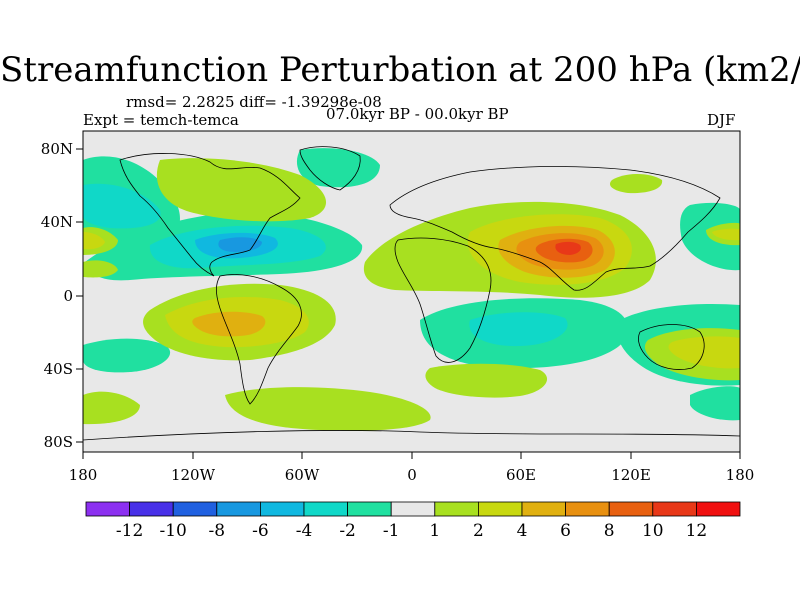 The image size is (800, 600). What do you see at coordinates (565, 531) in the screenshot?
I see `colorbar-label: 6` at bounding box center [565, 531].